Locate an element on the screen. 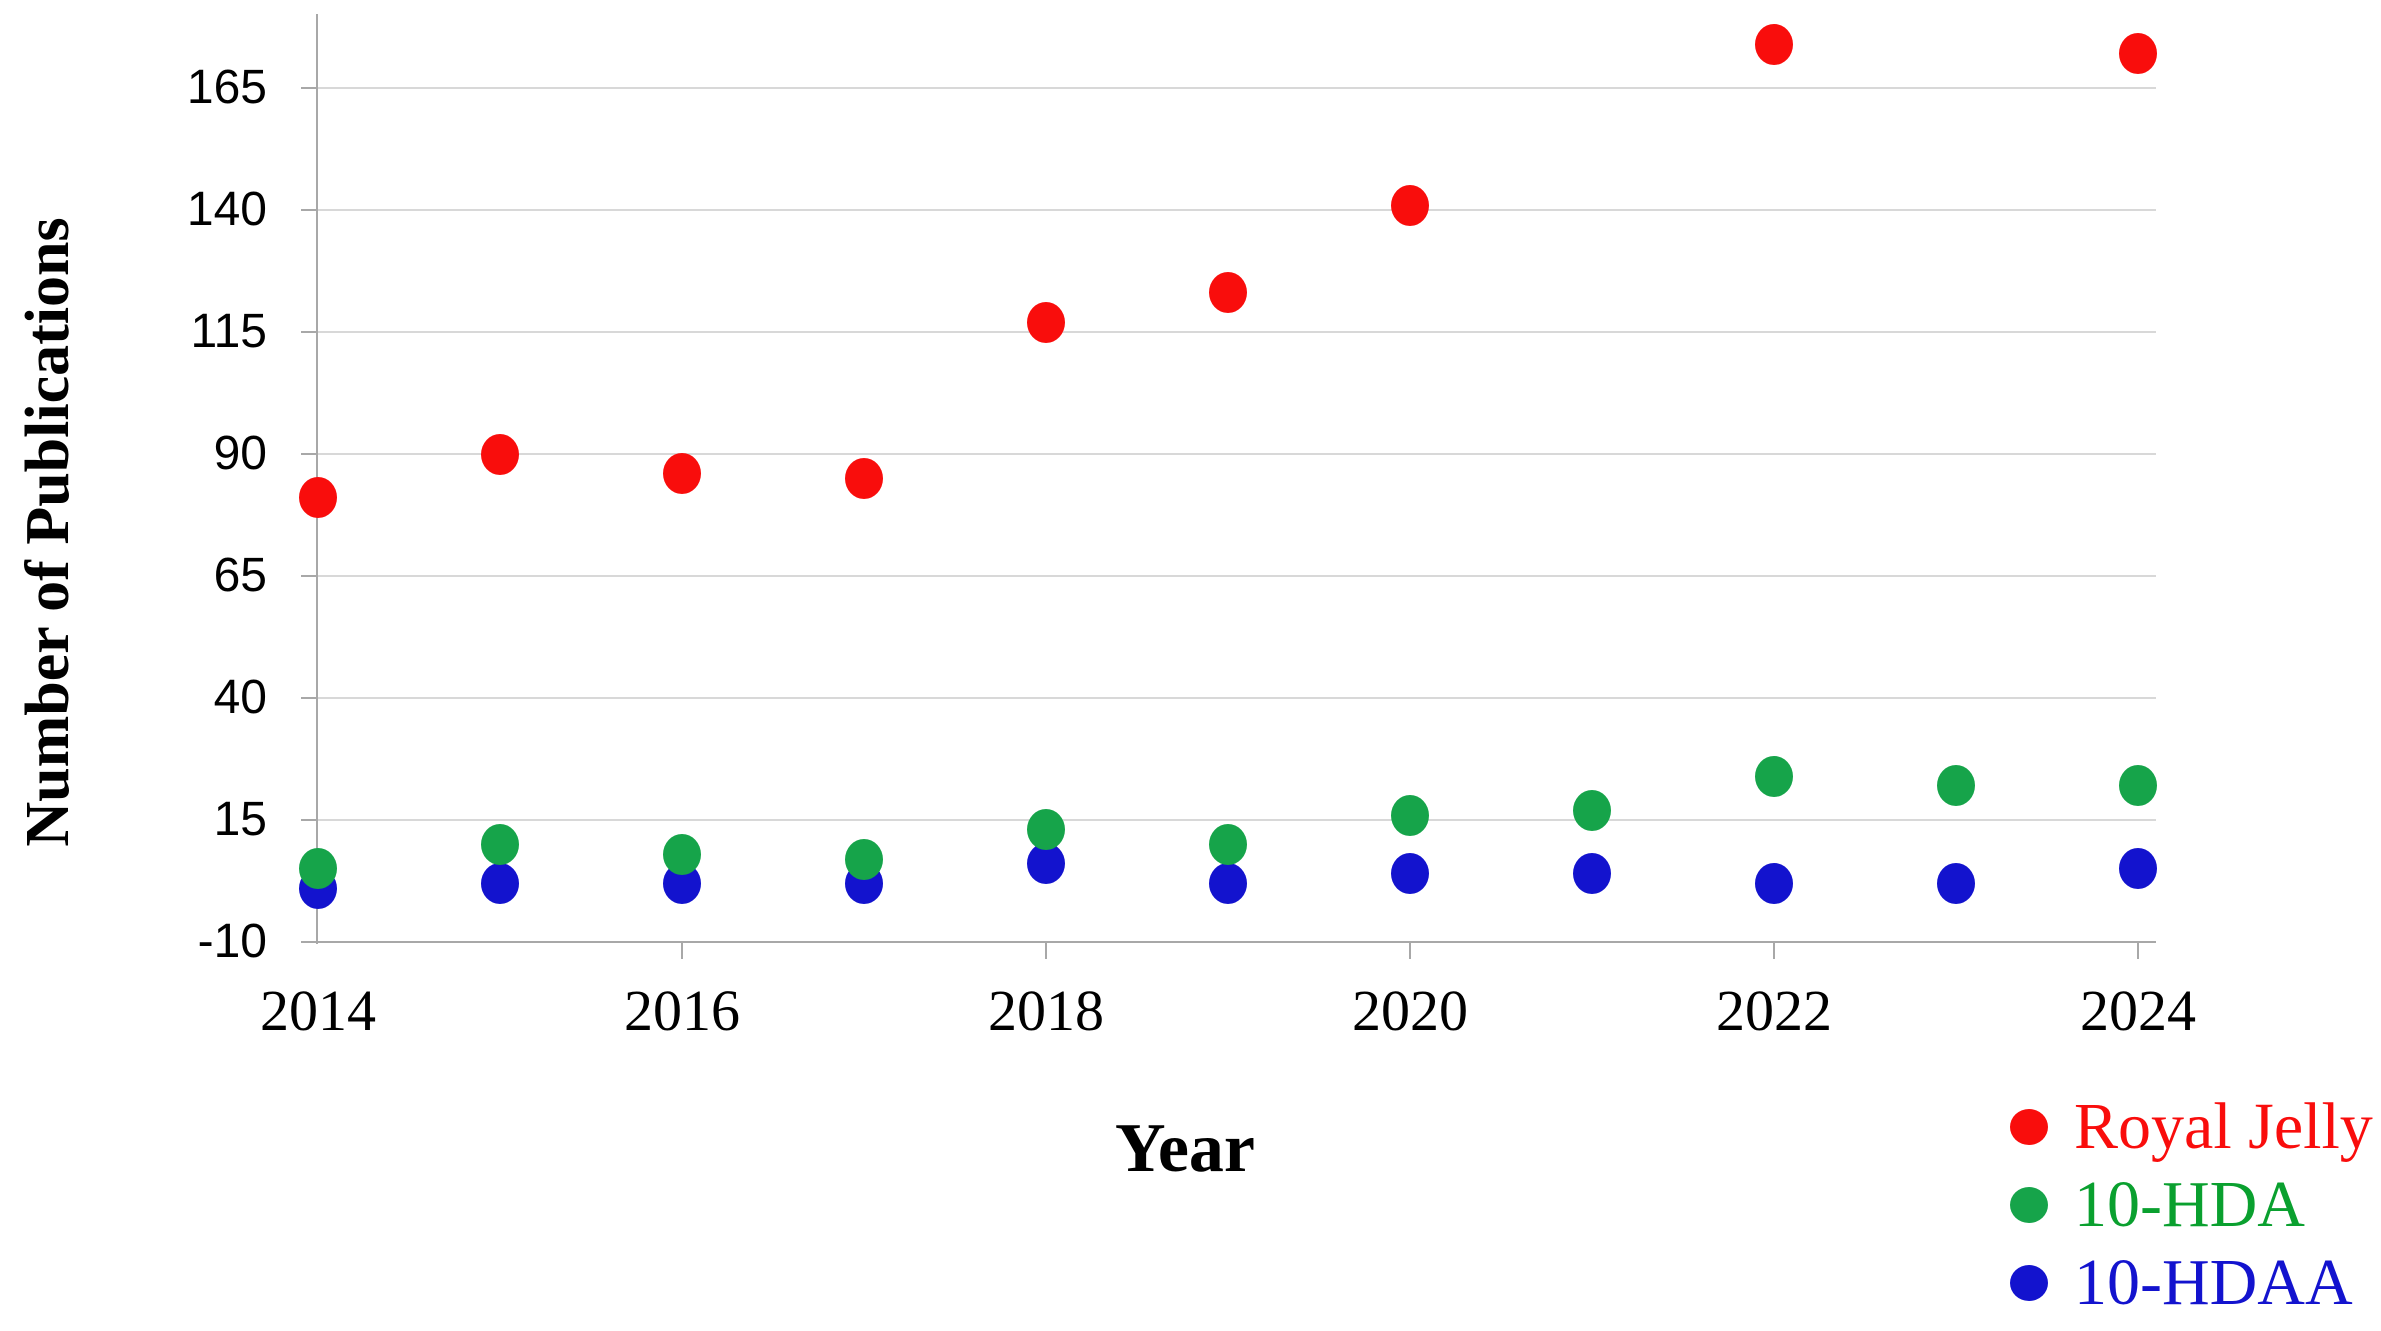 The width and height of the screenshot is (2381, 1331). x-tick-label-2020: 2020 is located at coordinates (1410, 1010).